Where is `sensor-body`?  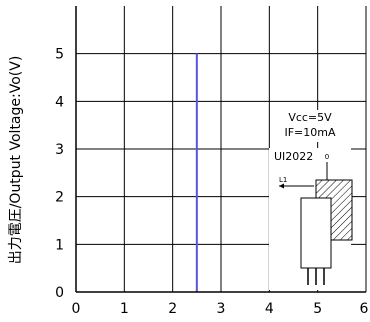
sensor-body is located at coordinates (316, 233).